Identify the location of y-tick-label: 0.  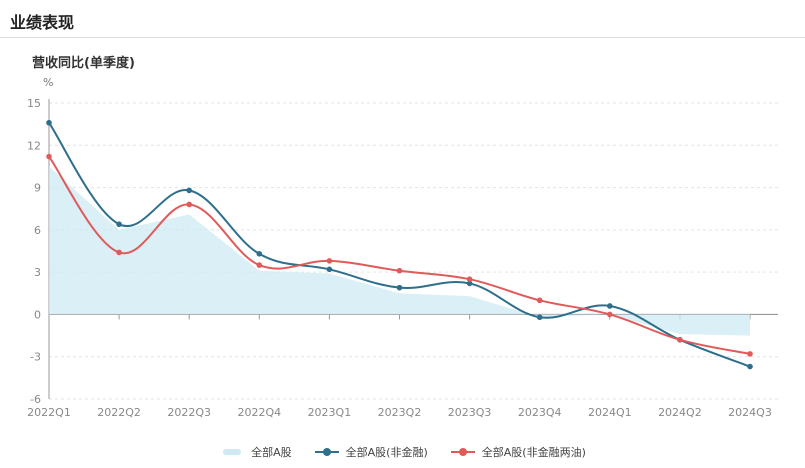
(37, 314).